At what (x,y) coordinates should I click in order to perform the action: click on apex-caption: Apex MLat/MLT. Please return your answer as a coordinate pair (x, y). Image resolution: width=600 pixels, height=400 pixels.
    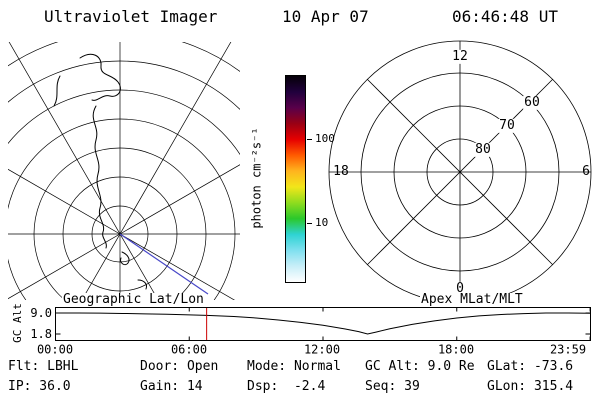
    Looking at the image, I should click on (472, 300).